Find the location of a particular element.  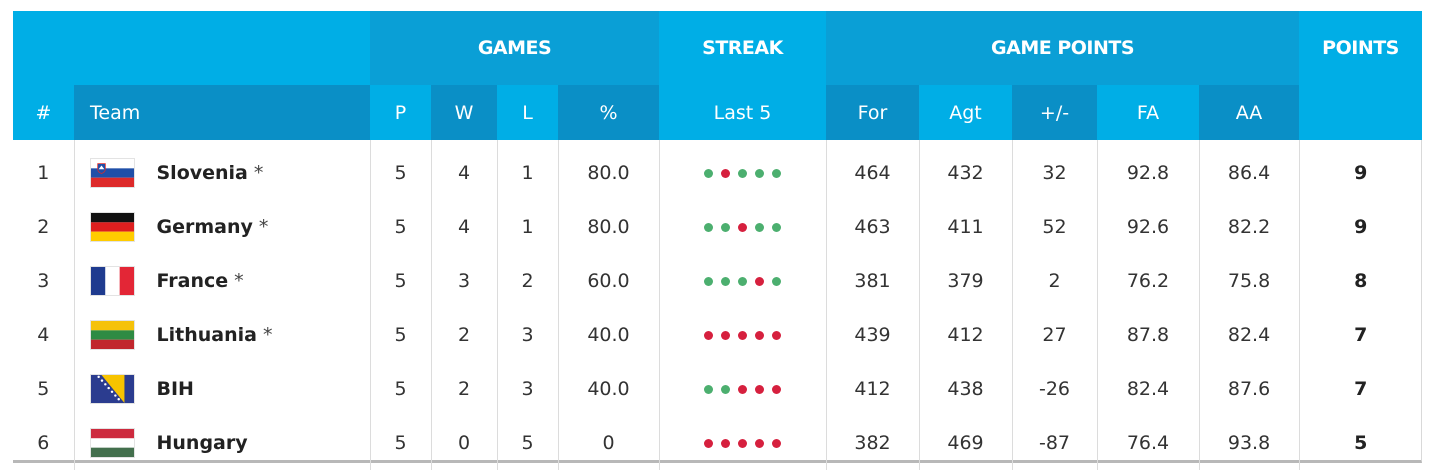

against-cell: 412 is located at coordinates (966, 335).